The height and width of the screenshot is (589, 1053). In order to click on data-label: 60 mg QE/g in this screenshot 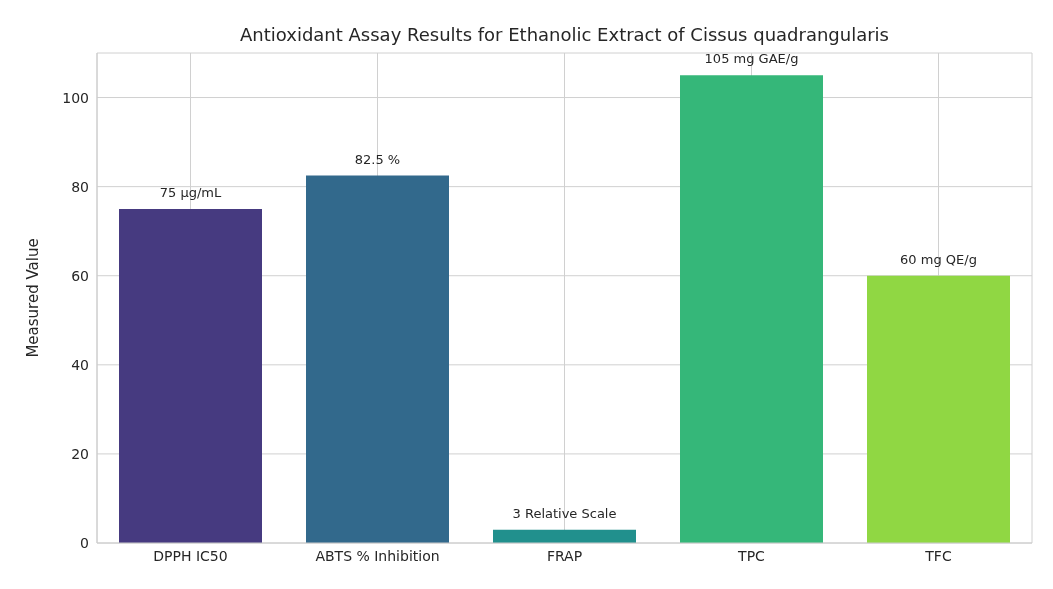, I will do `click(938, 259)`.